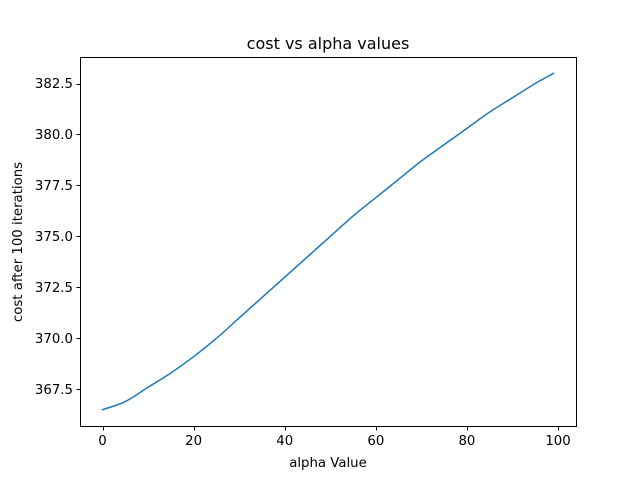 This screenshot has height=480, width=640. What do you see at coordinates (375, 441) in the screenshot?
I see `x-tick-label: 60` at bounding box center [375, 441].